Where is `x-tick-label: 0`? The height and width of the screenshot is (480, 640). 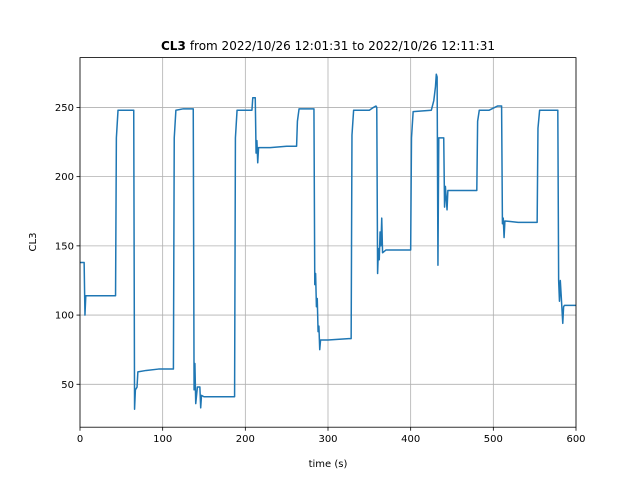
x-tick-label: 0 is located at coordinates (80, 439).